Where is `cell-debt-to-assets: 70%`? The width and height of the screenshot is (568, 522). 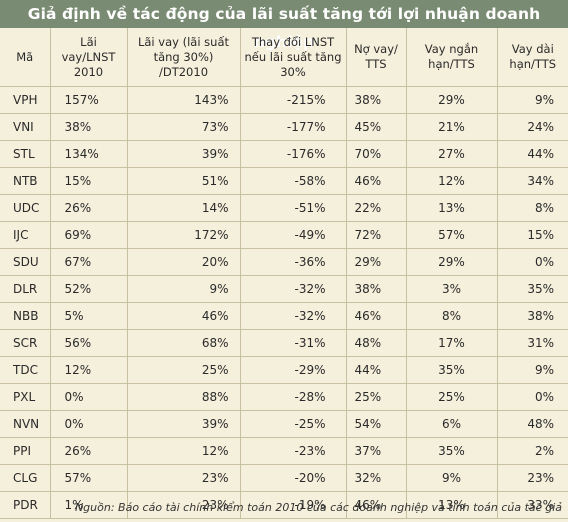
cell-debt-to-assets: 70% is located at coordinates (375, 154).